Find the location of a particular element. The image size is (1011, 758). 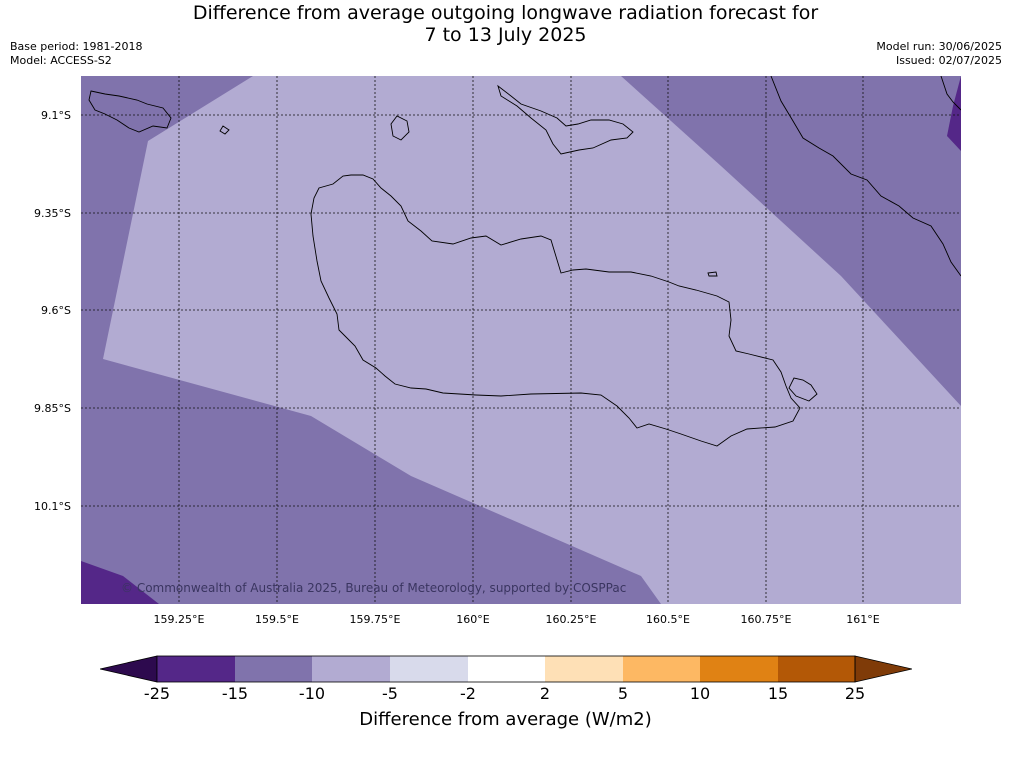

lat-label-3: 9.6°S is located at coordinates (56, 310).